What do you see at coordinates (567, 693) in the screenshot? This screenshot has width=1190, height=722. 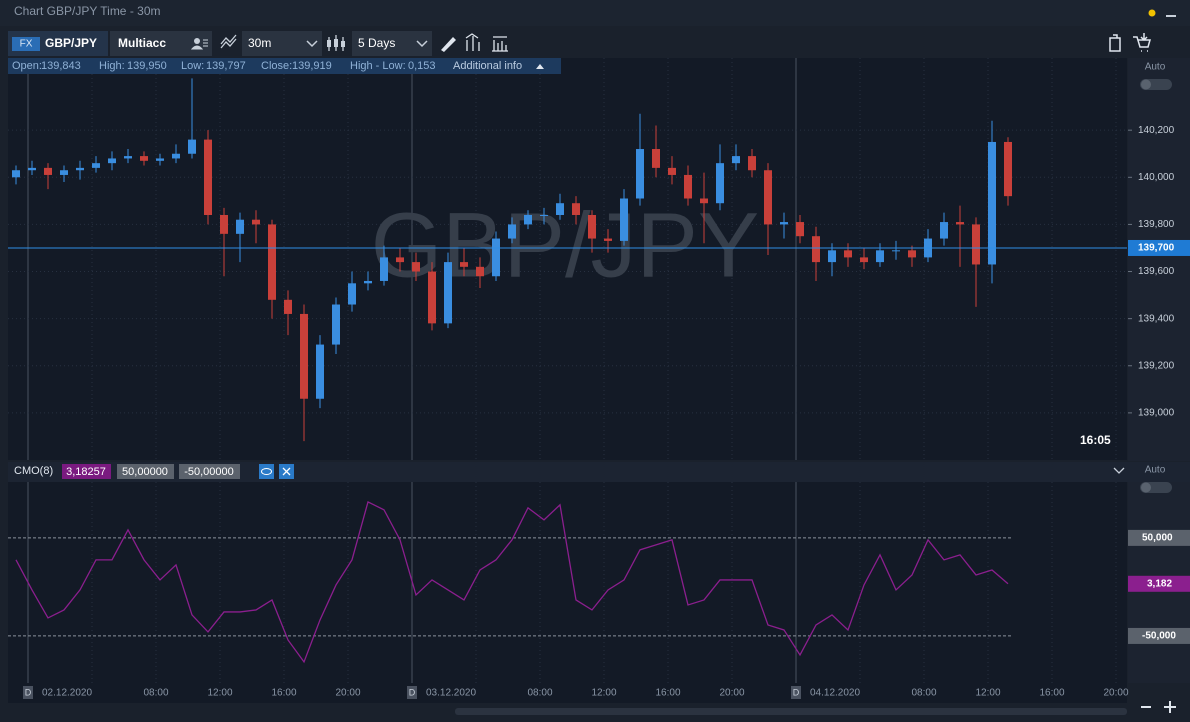 I see `time-axis-bar` at bounding box center [567, 693].